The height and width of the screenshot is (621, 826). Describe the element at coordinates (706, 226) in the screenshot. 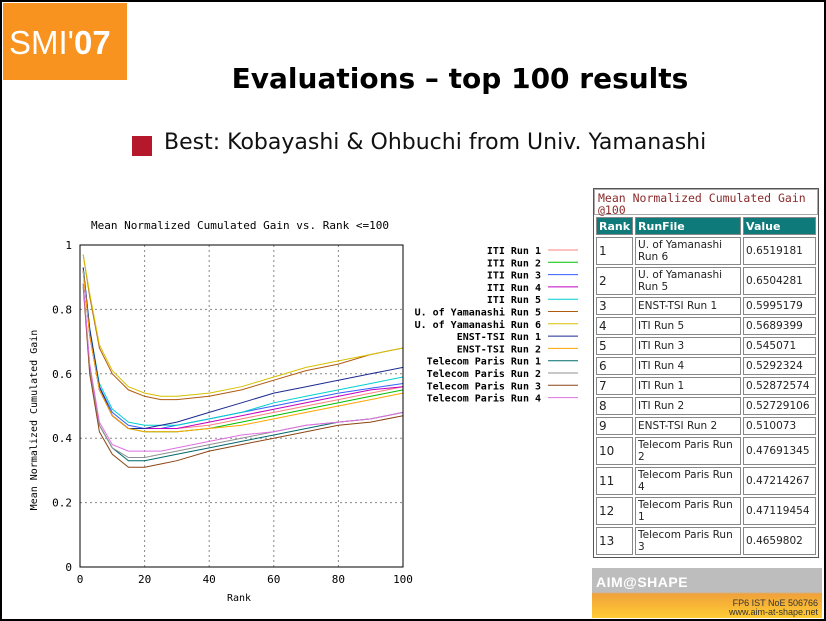

I see `table-column-headers: Rank RunFile Value` at that location.